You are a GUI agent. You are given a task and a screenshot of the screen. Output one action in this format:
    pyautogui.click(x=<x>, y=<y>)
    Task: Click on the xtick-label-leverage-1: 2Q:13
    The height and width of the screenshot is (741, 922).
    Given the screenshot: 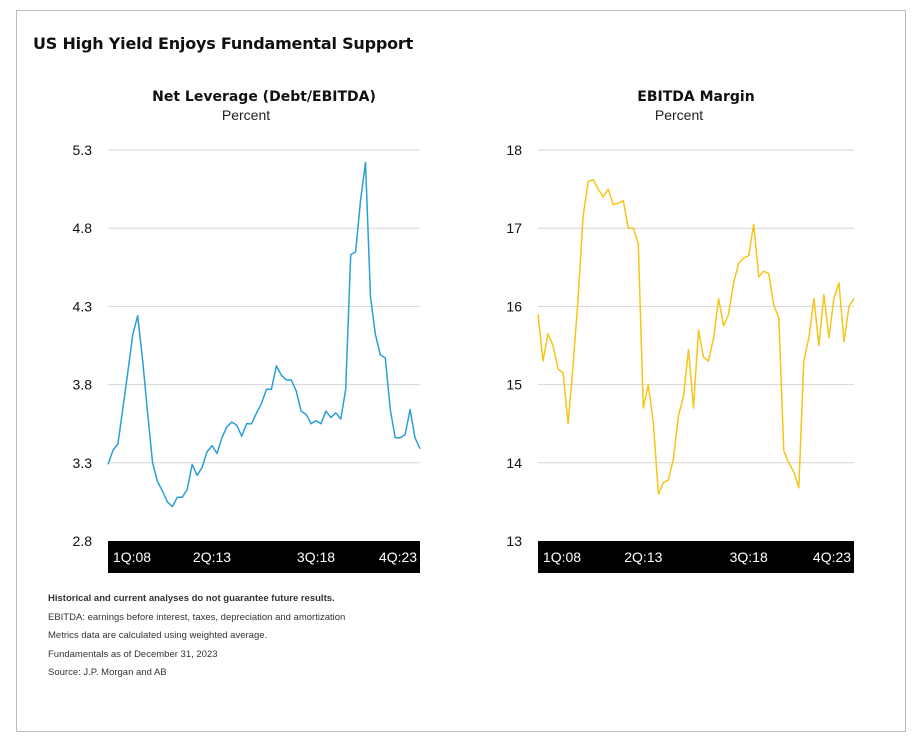 What is the action you would take?
    pyautogui.click(x=212, y=557)
    